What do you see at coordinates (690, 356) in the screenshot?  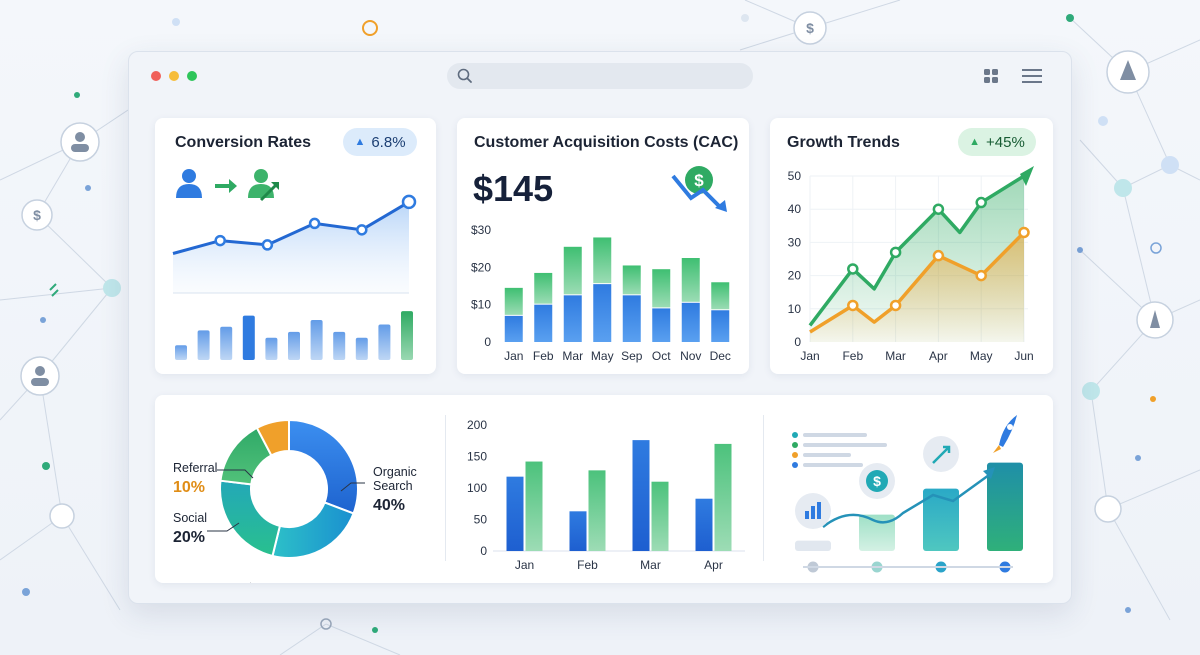 I see `x-tick-label: Nov` at bounding box center [690, 356].